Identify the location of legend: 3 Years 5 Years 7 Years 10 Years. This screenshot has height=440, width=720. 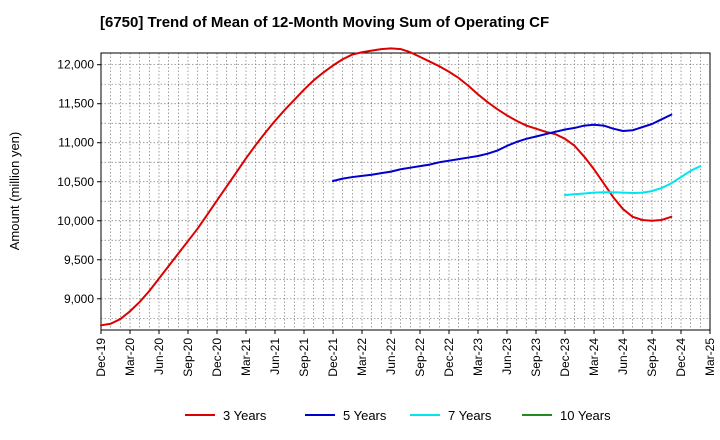
(398, 415).